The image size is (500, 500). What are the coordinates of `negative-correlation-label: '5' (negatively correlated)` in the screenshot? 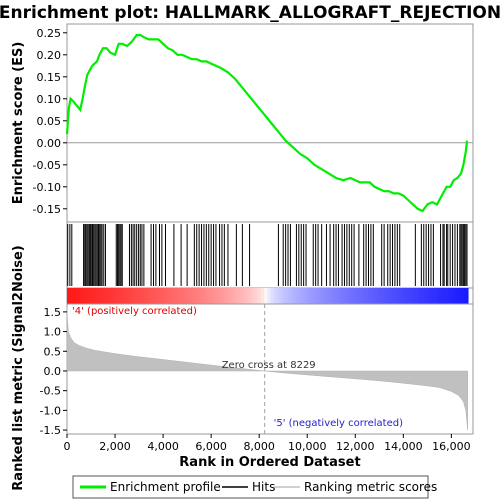 It's located at (338, 423).